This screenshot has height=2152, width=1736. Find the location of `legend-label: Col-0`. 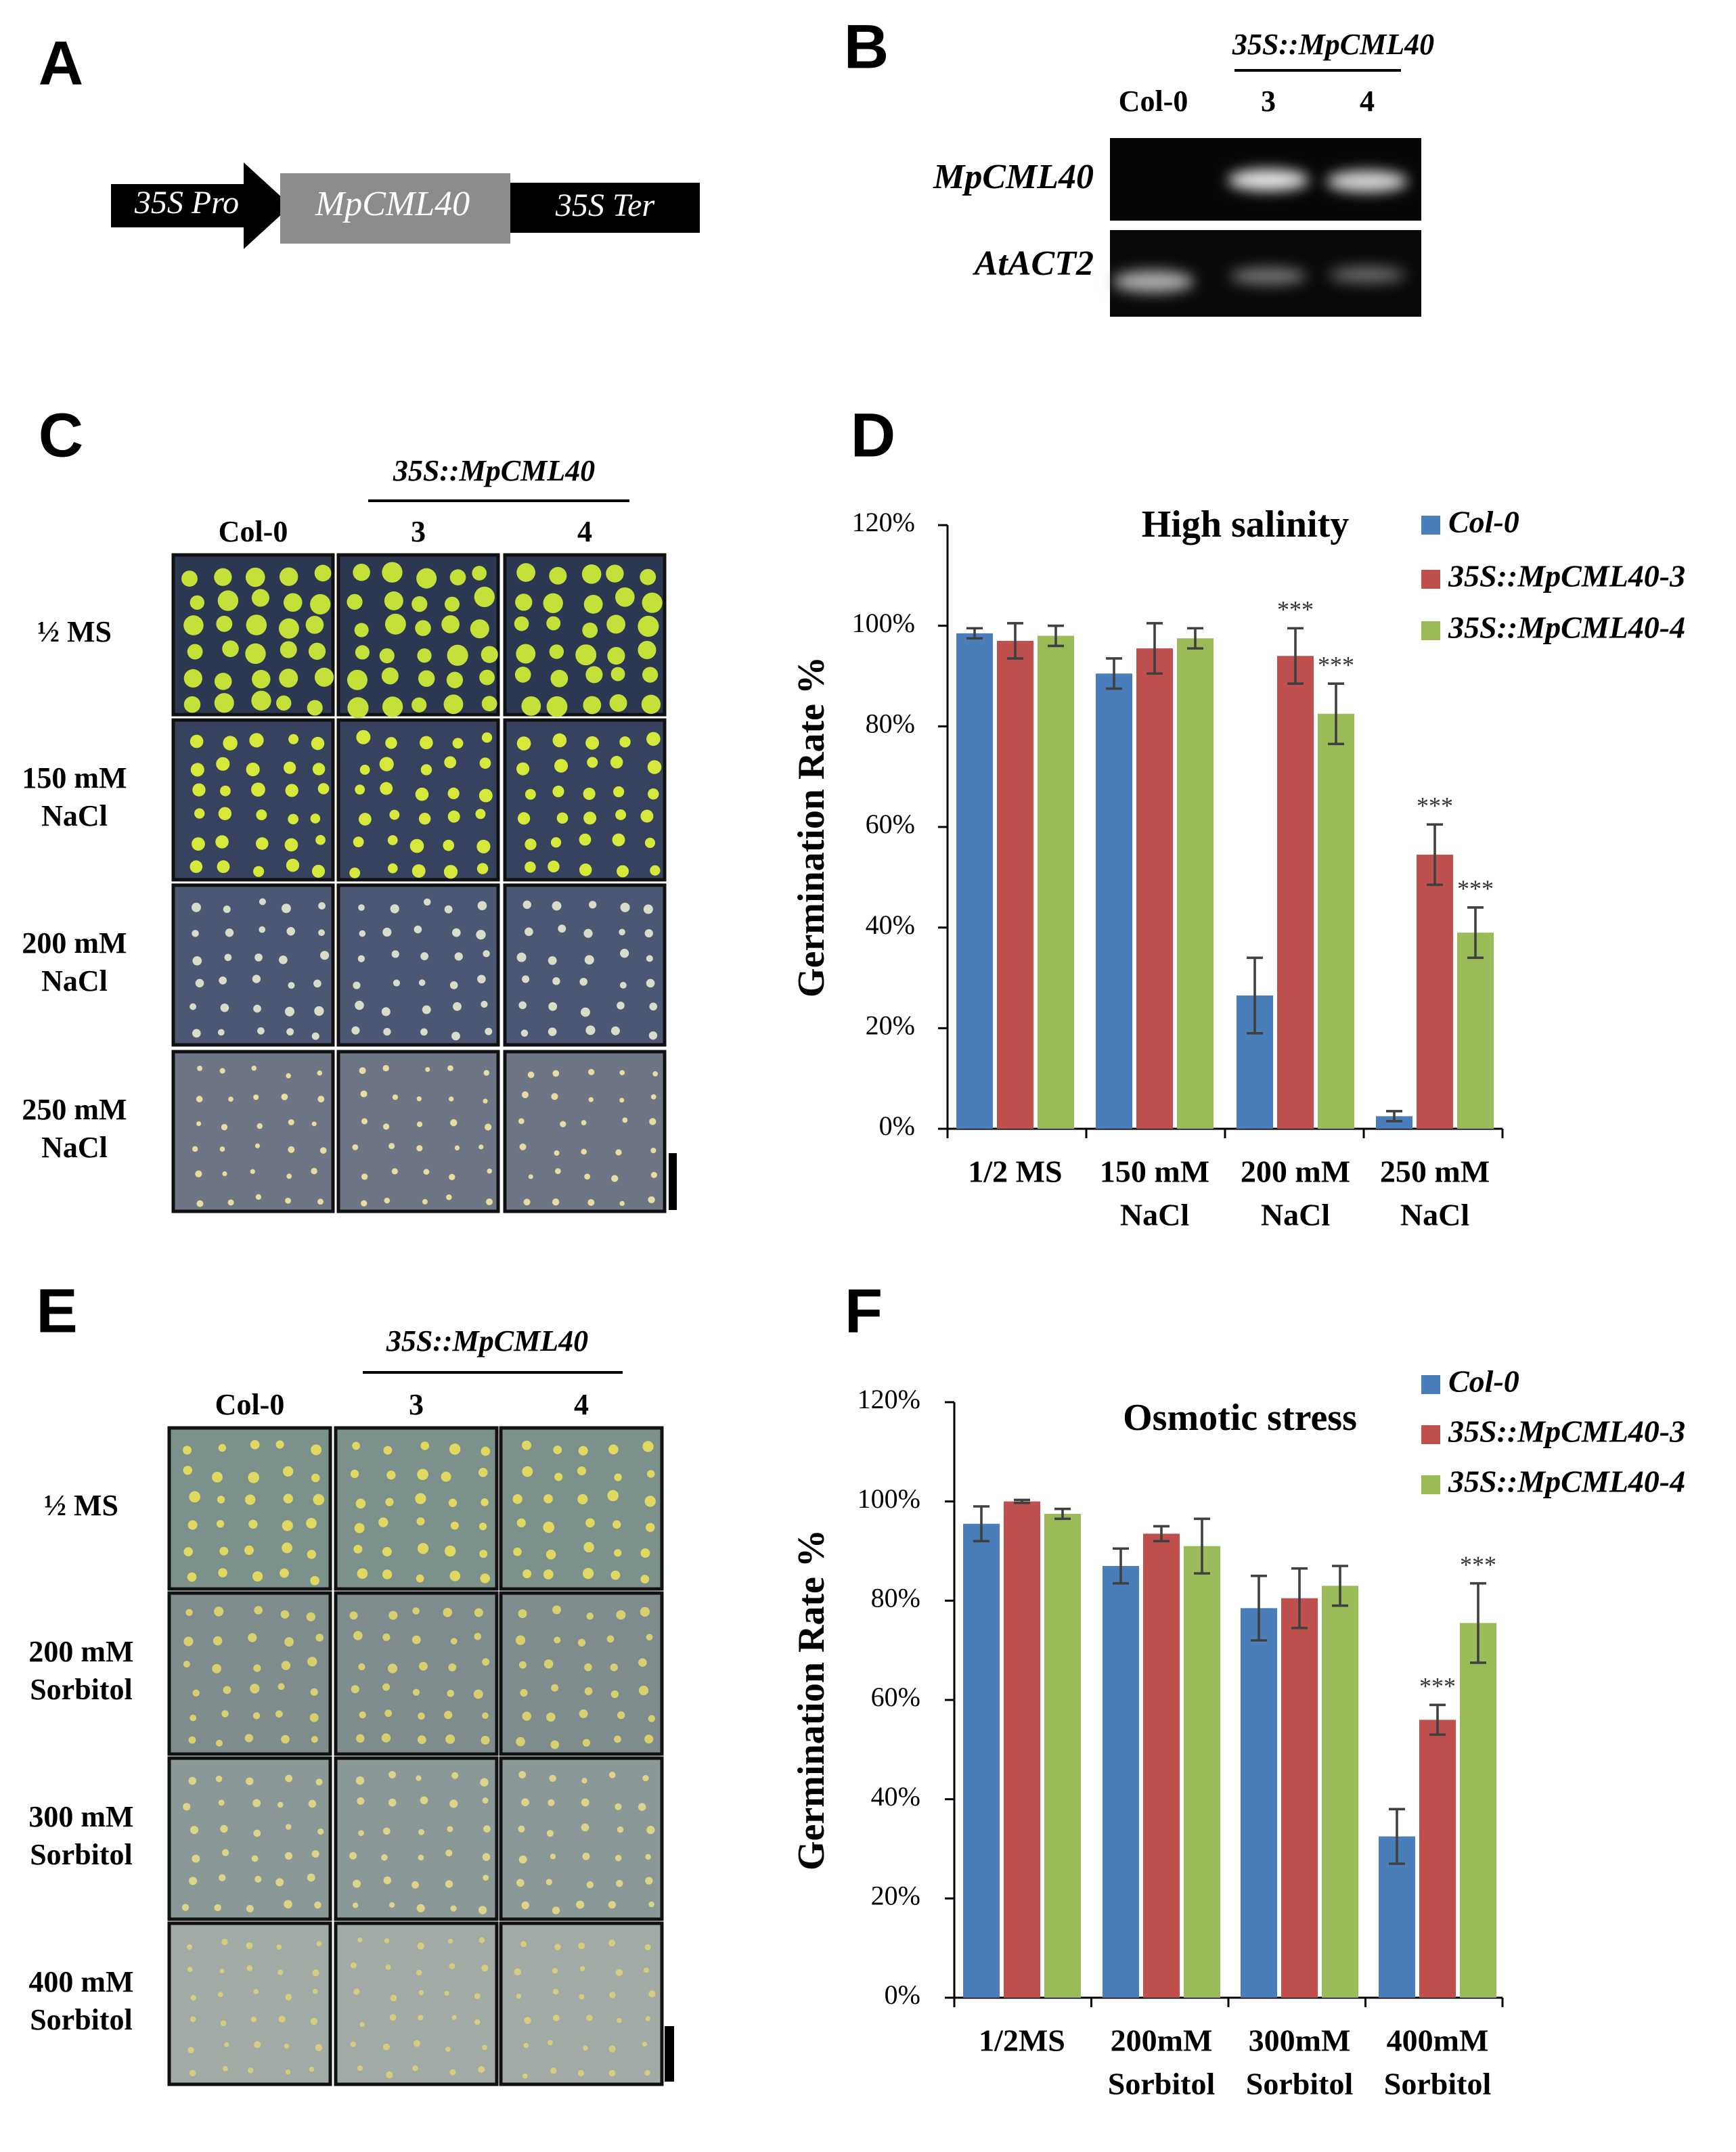

legend-label: Col-0 is located at coordinates (1483, 1381).